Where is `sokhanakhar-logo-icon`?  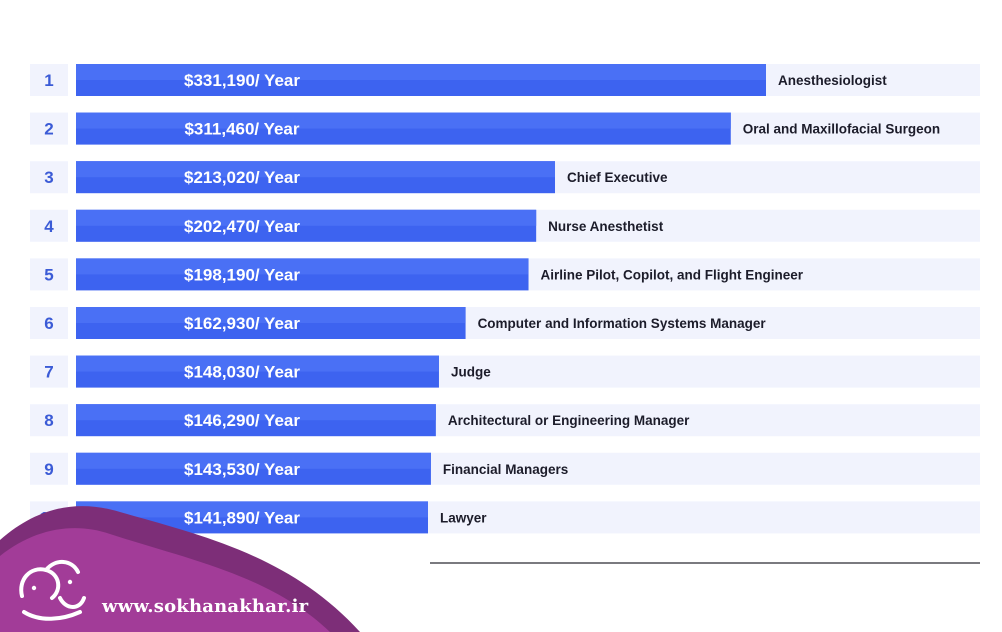 sokhanakhar-logo-icon is located at coordinates (52, 590).